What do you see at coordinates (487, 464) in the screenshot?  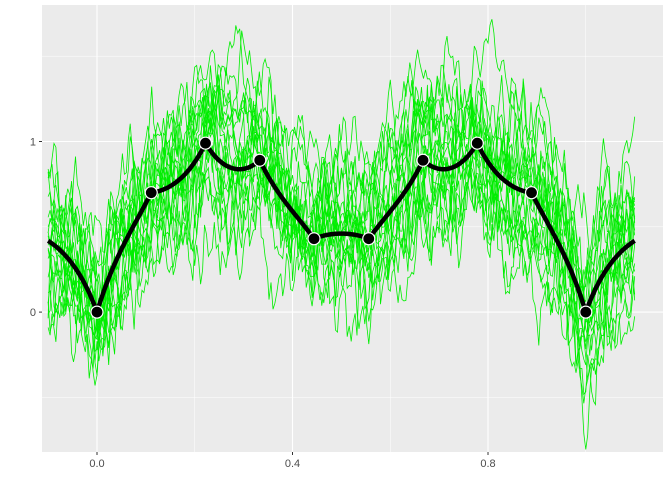 I see `x-tick-label: 0.8` at bounding box center [487, 464].